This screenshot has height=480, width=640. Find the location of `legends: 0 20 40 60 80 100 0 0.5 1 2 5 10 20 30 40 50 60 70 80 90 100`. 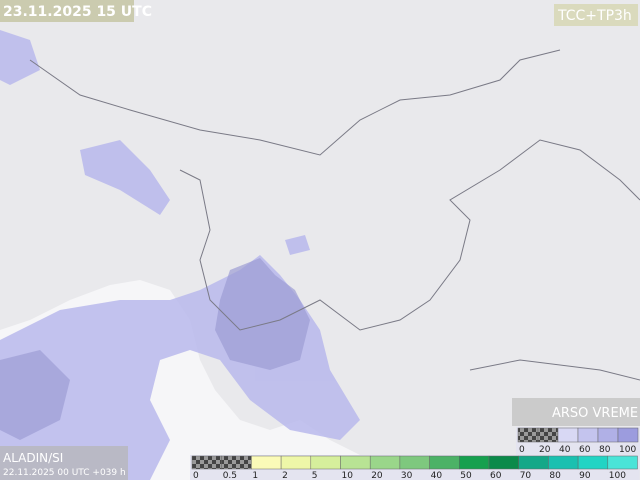

legends: 0 20 40 60 80 100 0 0.5 1 2 5 10 20 30 40 50 60 70 80 90 100 is located at coordinates (415, 453).